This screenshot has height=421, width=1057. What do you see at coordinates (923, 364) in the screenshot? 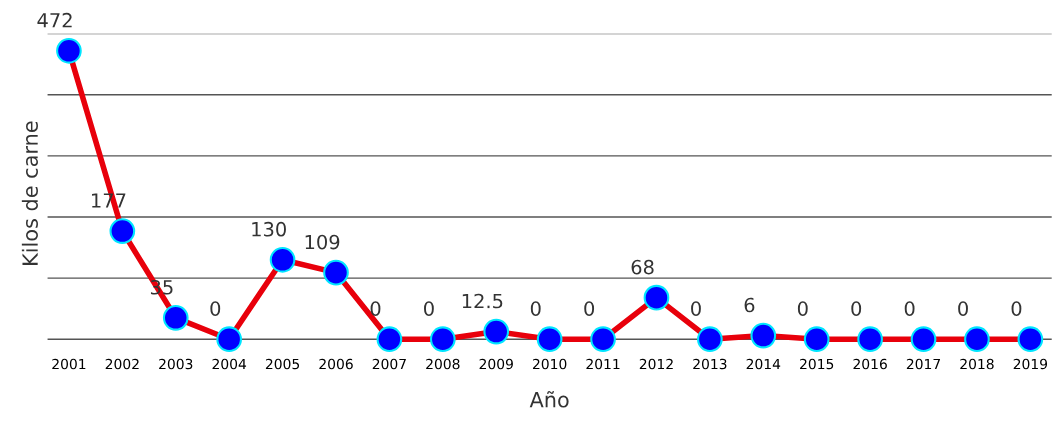
I see `x-tick-label: 2017` at bounding box center [923, 364].